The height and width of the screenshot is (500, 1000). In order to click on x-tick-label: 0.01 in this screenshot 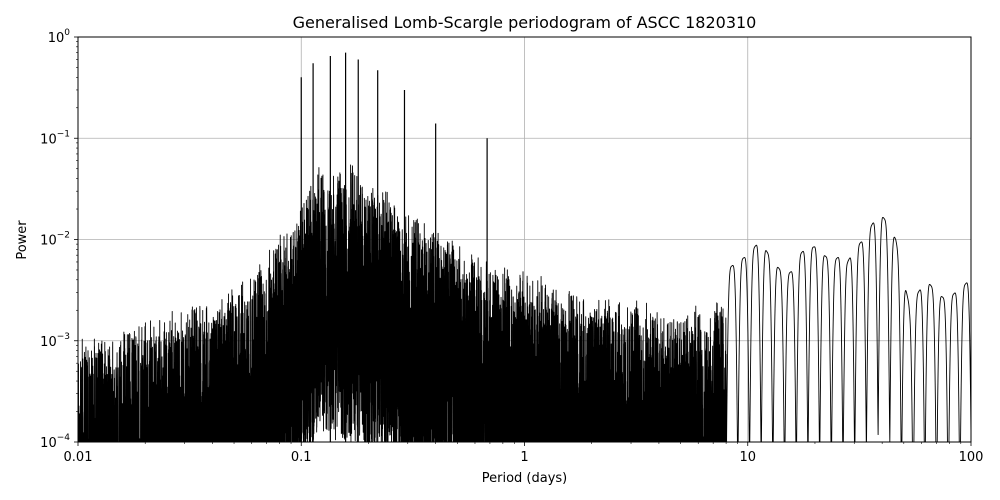, I will do `click(78, 457)`.